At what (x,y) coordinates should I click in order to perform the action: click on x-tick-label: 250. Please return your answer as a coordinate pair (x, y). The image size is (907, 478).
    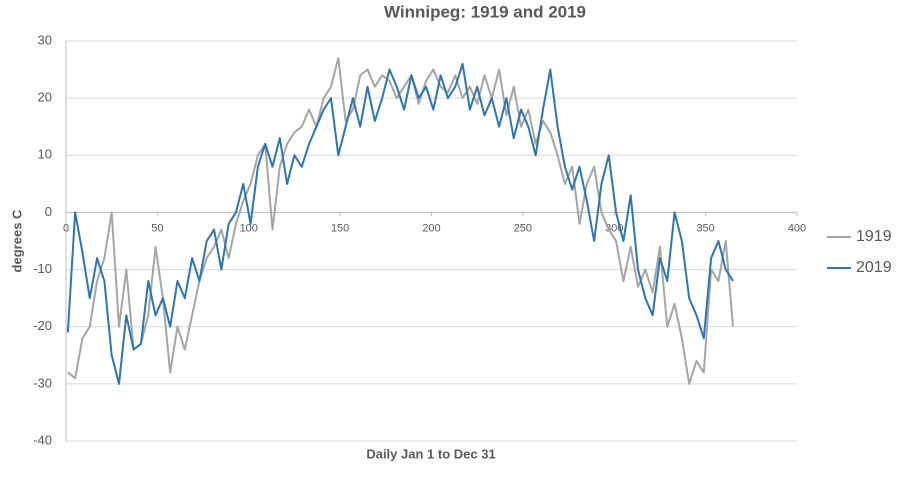
    Looking at the image, I should click on (523, 228).